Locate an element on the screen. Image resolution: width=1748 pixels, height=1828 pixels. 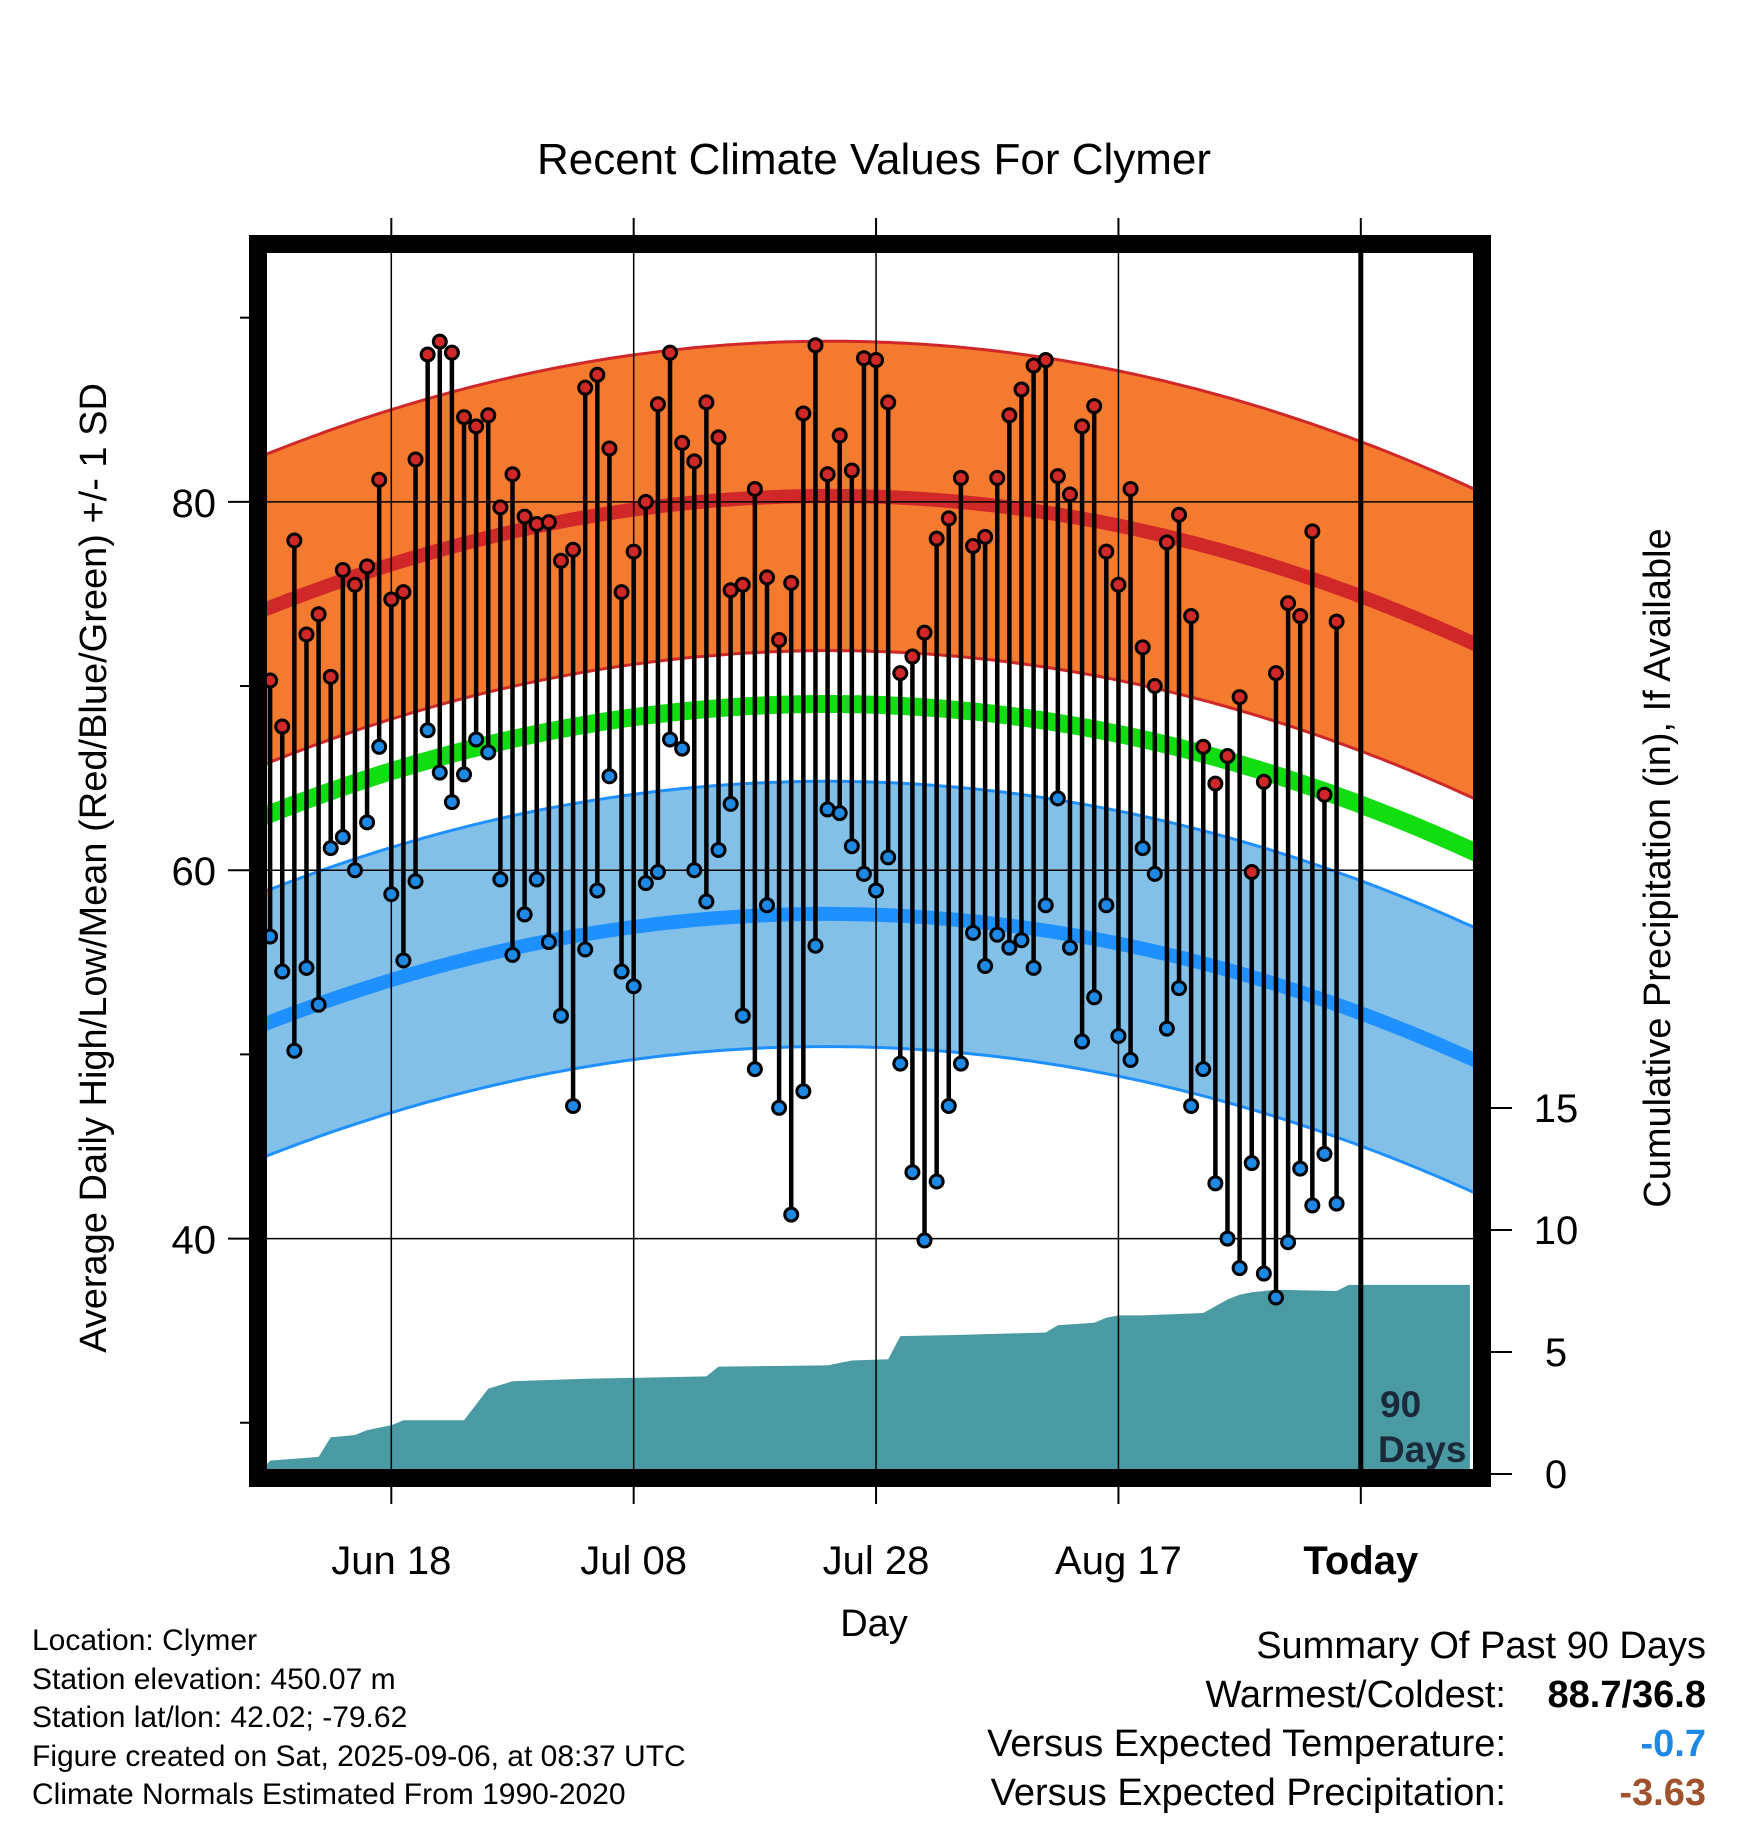
x-tick-label: Aug 17 is located at coordinates (1118, 1561).